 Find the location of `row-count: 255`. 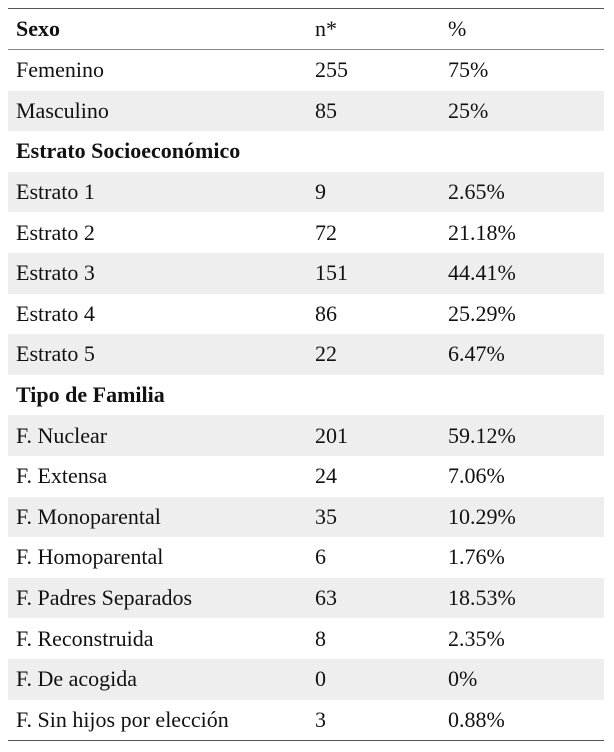

row-count: 255 is located at coordinates (331, 70).